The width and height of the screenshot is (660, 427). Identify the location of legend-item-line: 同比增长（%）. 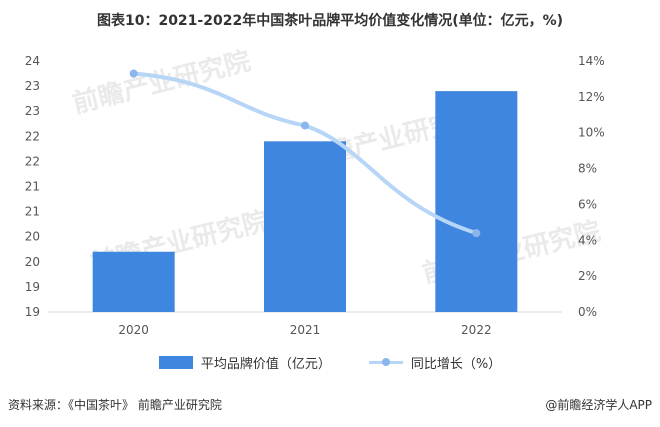
(435, 362).